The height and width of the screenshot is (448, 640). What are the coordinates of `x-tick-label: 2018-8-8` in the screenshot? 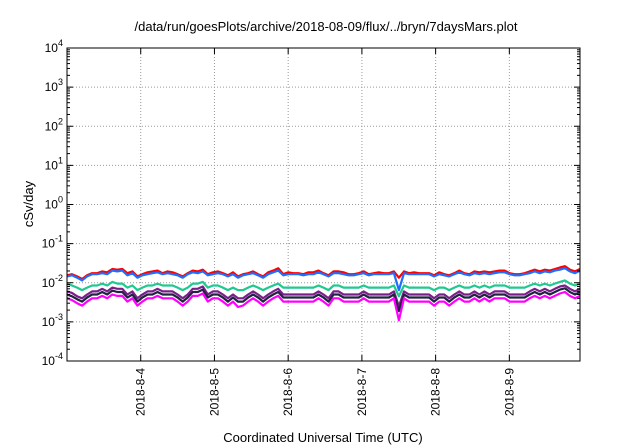 It's located at (436, 392).